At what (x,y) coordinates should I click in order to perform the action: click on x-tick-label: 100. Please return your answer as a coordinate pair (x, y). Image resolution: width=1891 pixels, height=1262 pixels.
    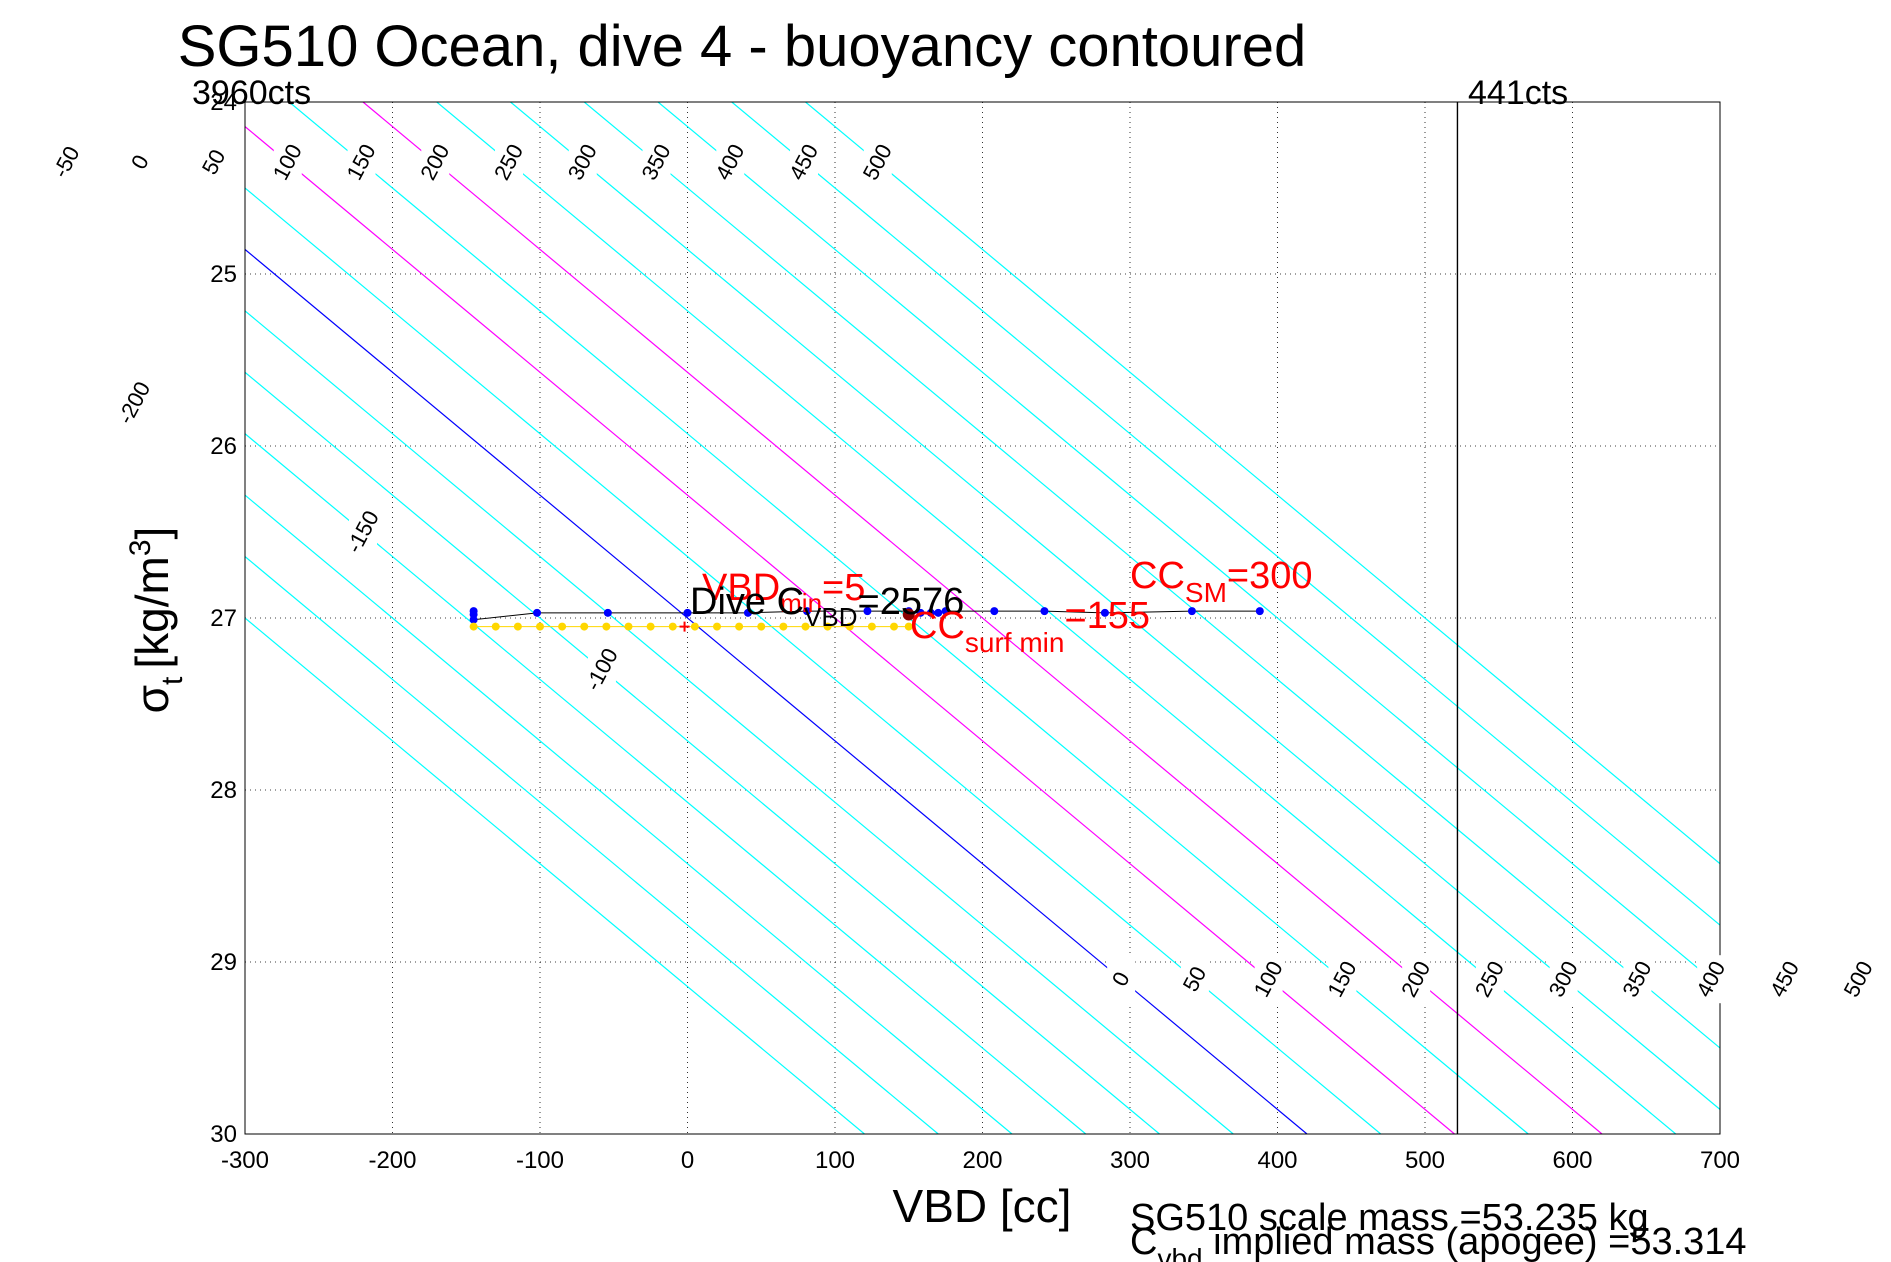
    Looking at the image, I should click on (835, 1160).